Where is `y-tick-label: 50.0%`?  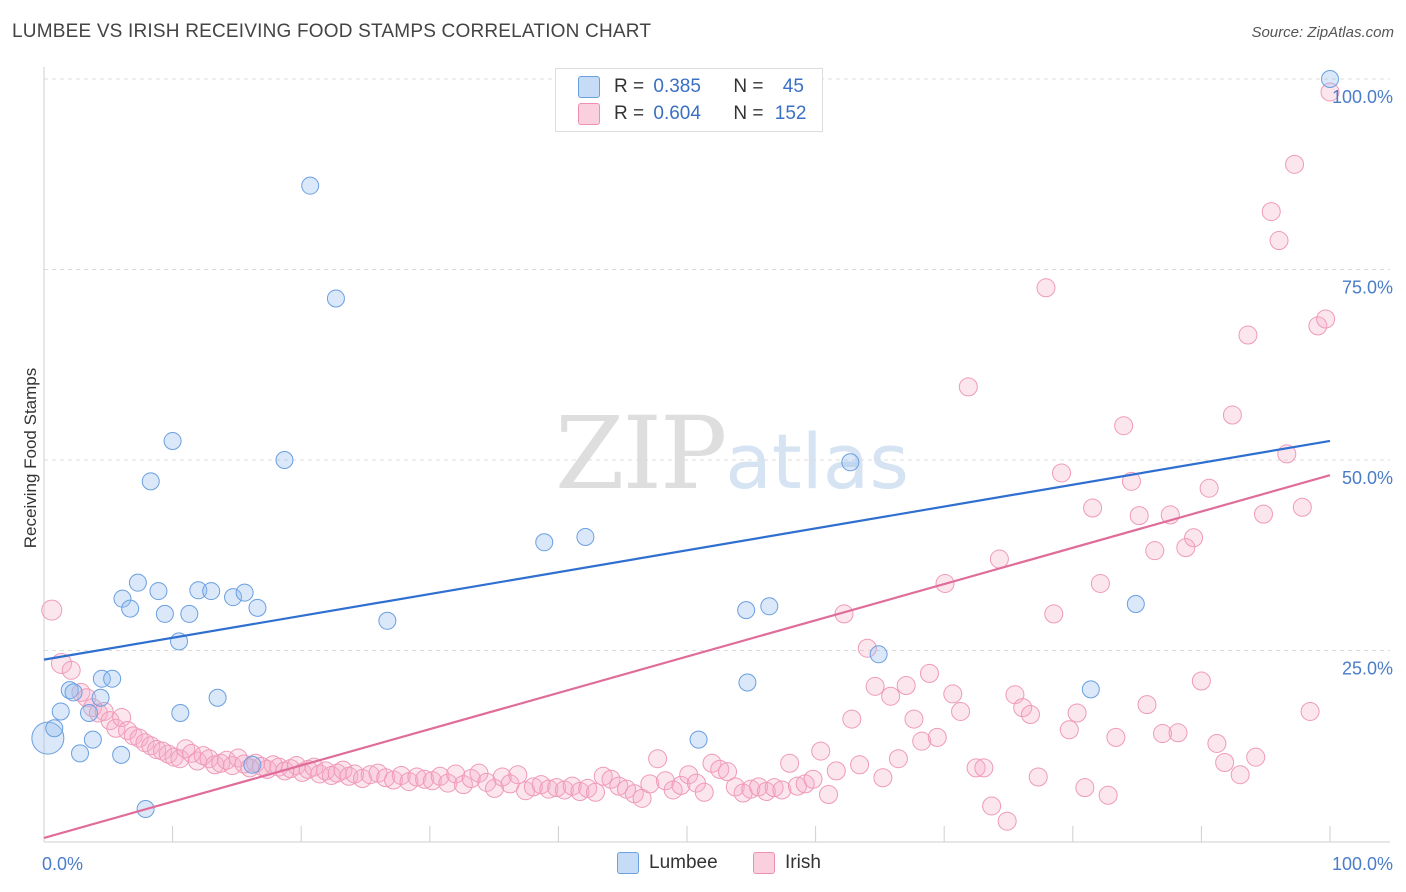 y-tick-label: 50.0% is located at coordinates (1367, 478).